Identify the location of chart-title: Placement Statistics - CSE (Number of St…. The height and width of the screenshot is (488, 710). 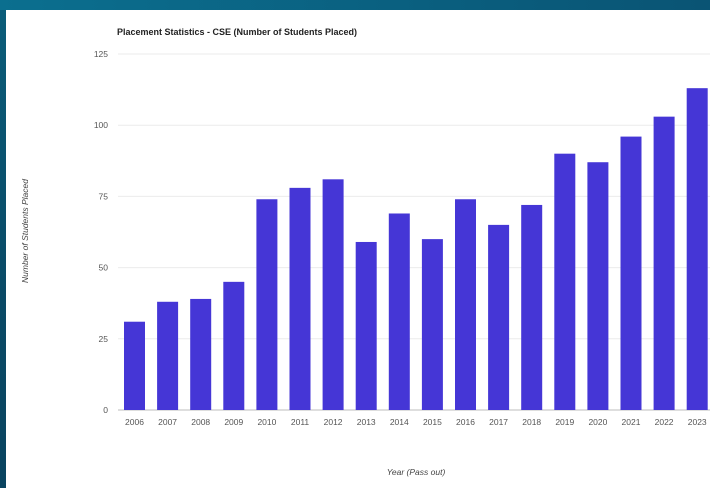
(237, 32).